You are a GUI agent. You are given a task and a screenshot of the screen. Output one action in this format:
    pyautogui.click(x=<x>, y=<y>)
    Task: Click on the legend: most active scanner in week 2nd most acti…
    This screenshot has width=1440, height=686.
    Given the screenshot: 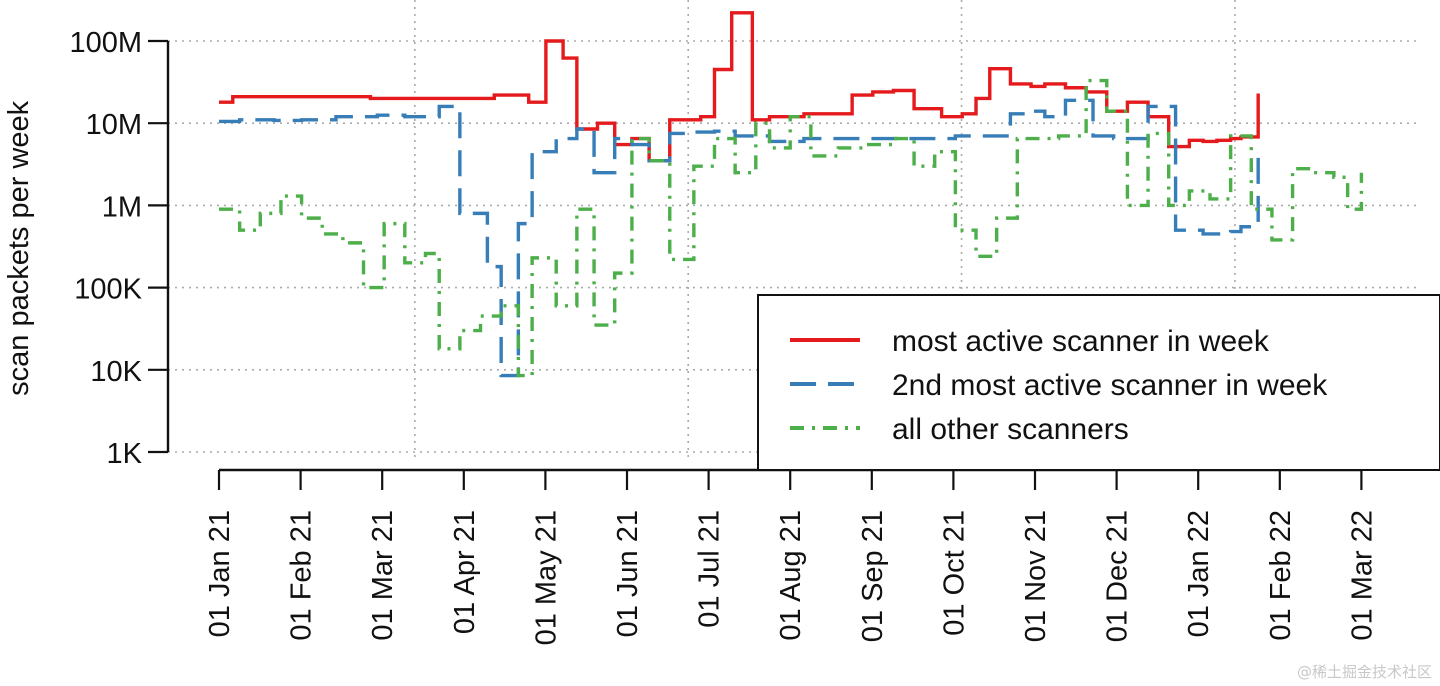 What is the action you would take?
    pyautogui.click(x=1098, y=382)
    